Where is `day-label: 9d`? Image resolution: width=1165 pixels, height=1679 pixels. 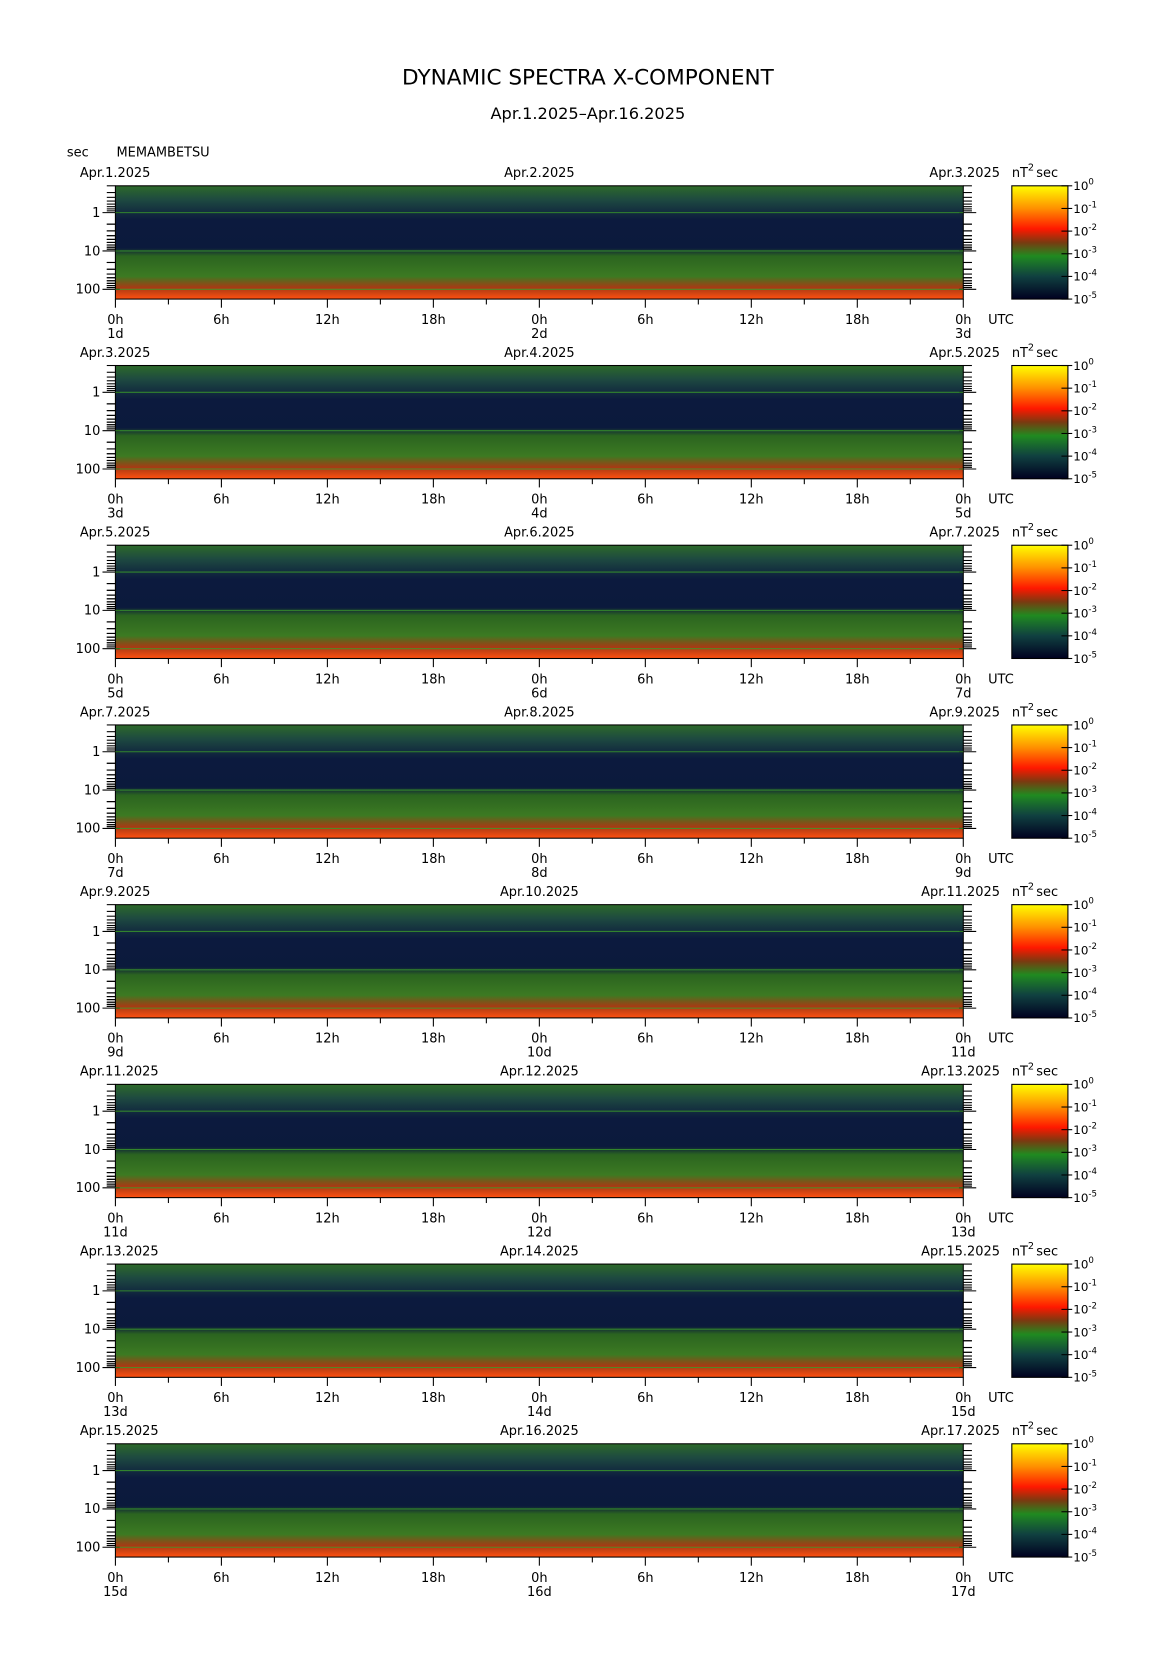 day-label: 9d is located at coordinates (963, 873).